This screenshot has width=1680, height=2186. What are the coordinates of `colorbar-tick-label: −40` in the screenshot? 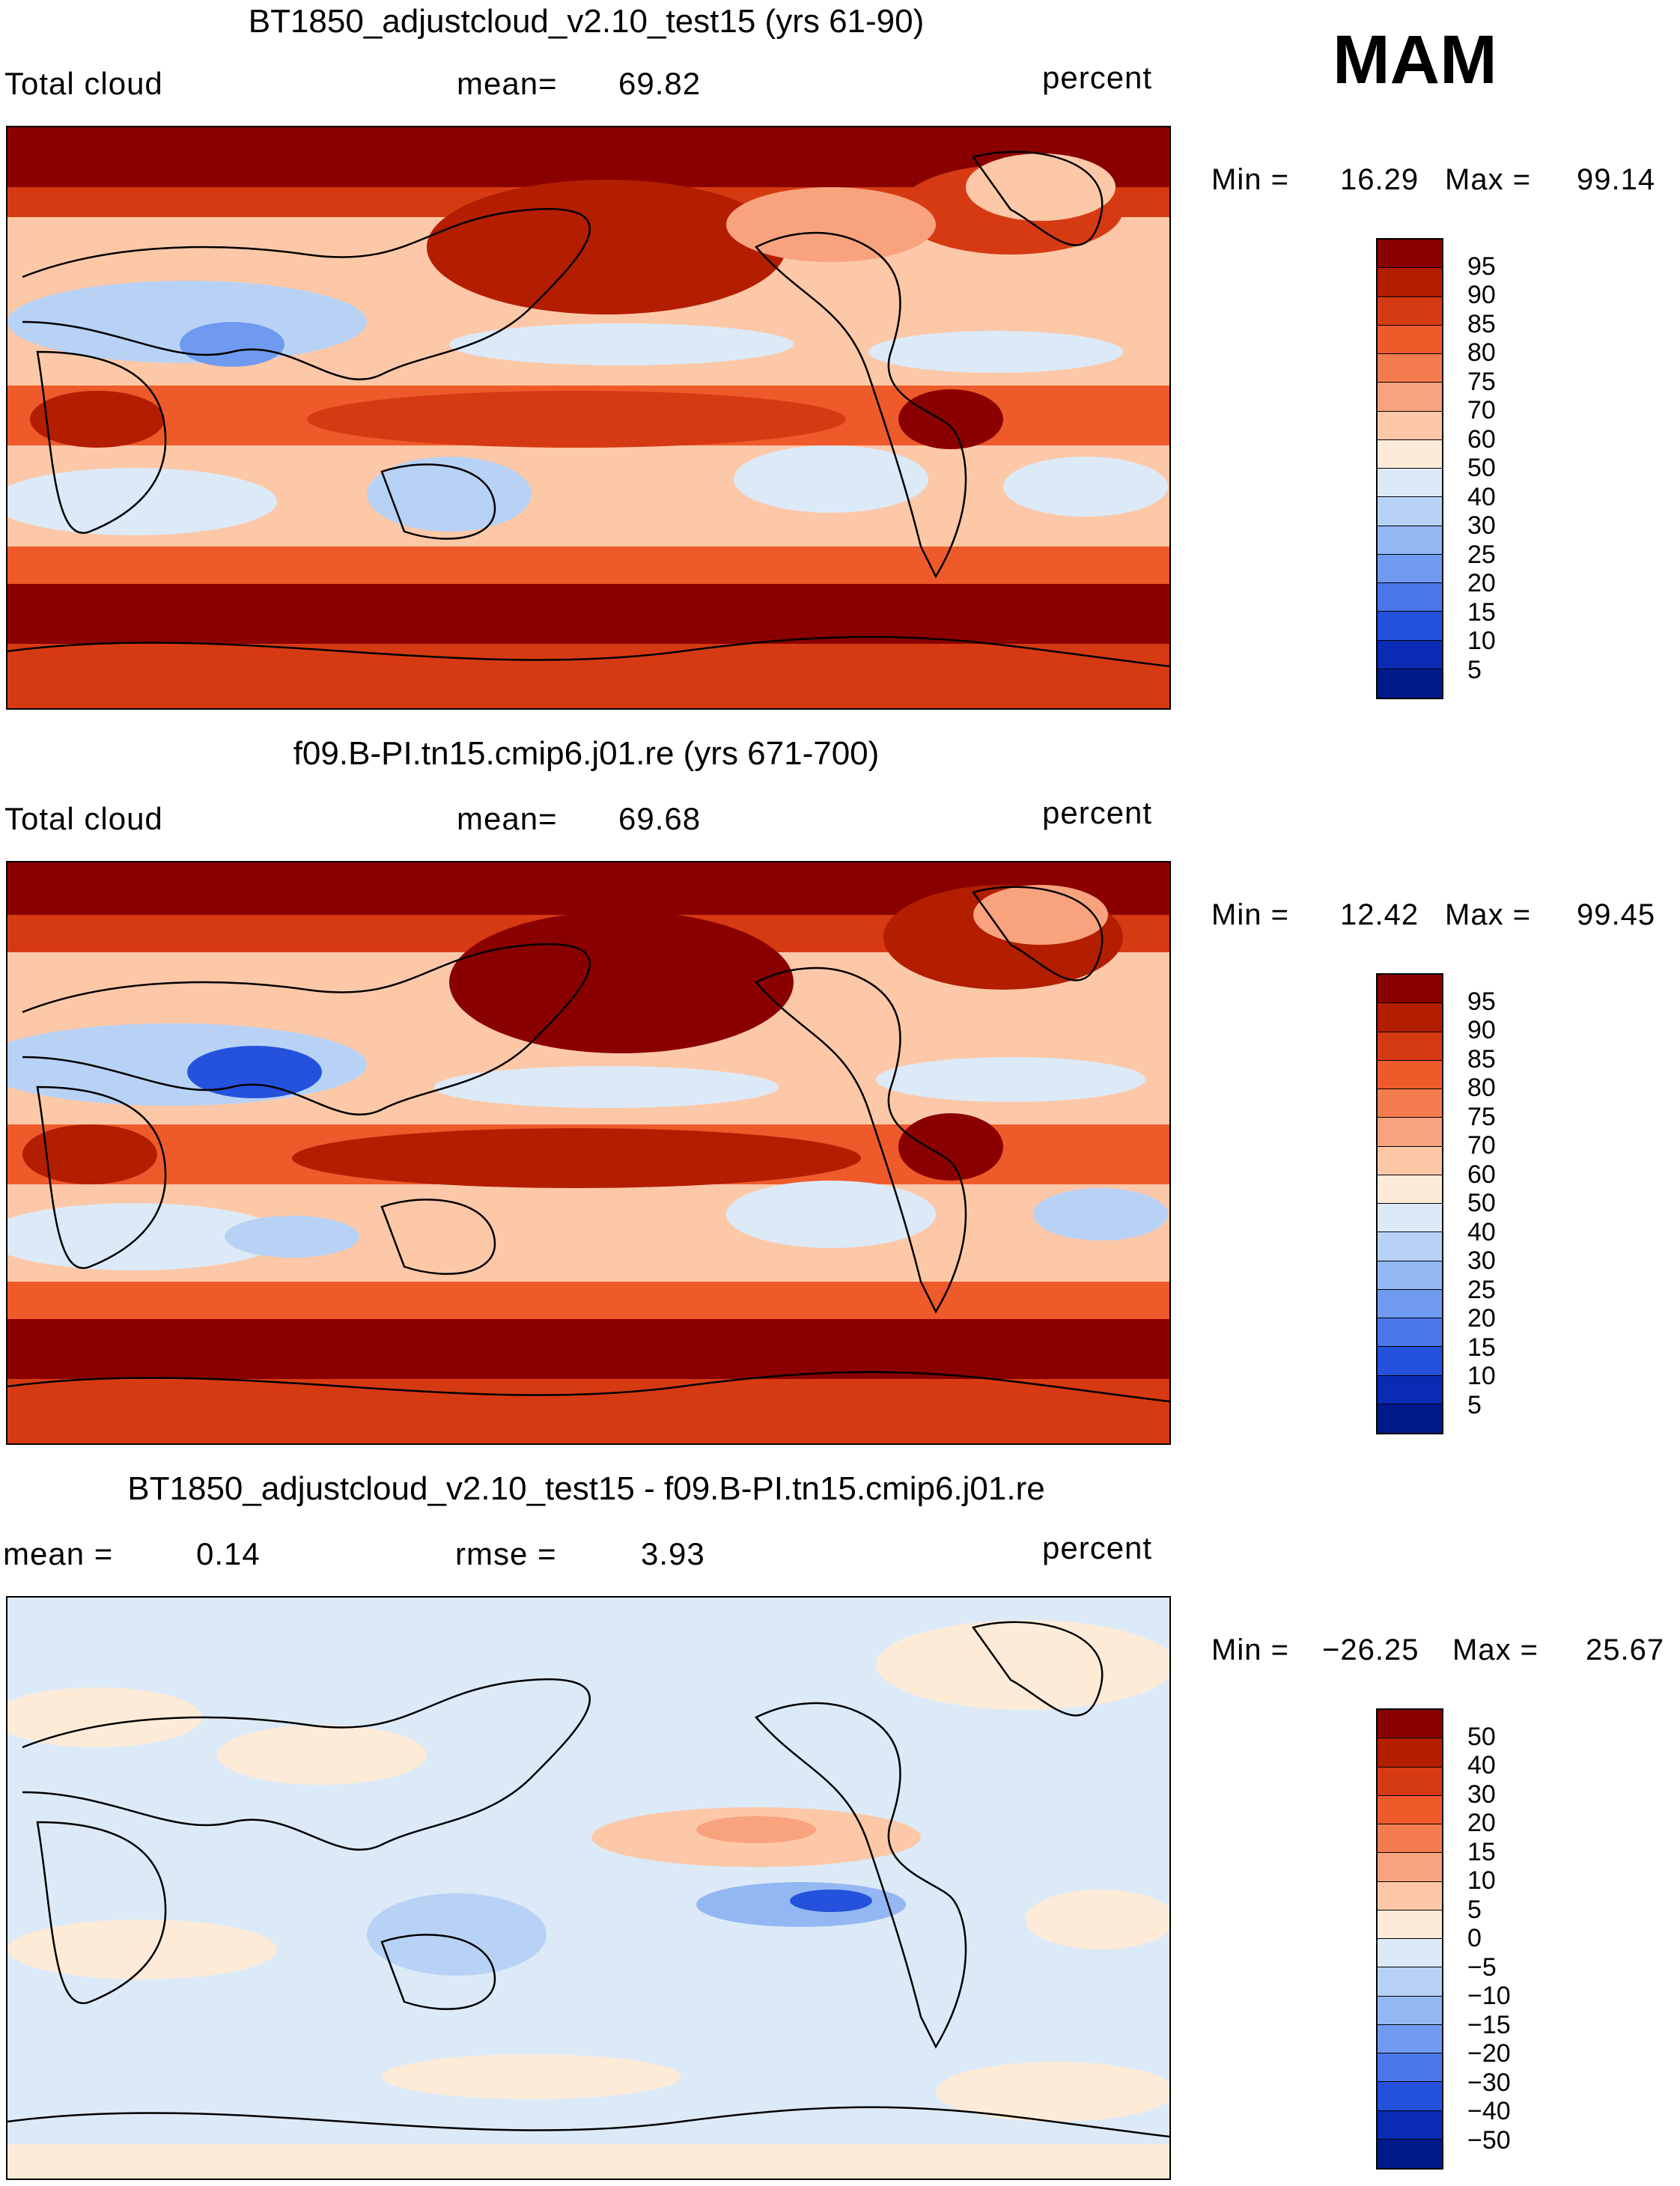 It's located at (1489, 2111).